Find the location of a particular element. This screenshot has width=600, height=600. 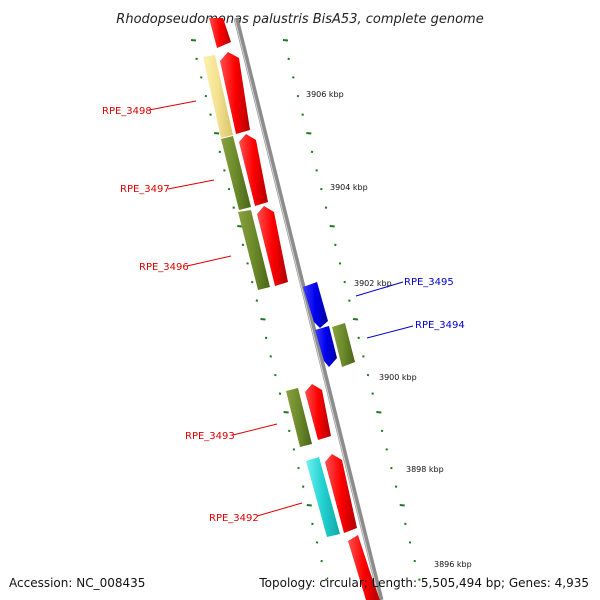

gene-rpe-3494-blue is located at coordinates (326, 346).